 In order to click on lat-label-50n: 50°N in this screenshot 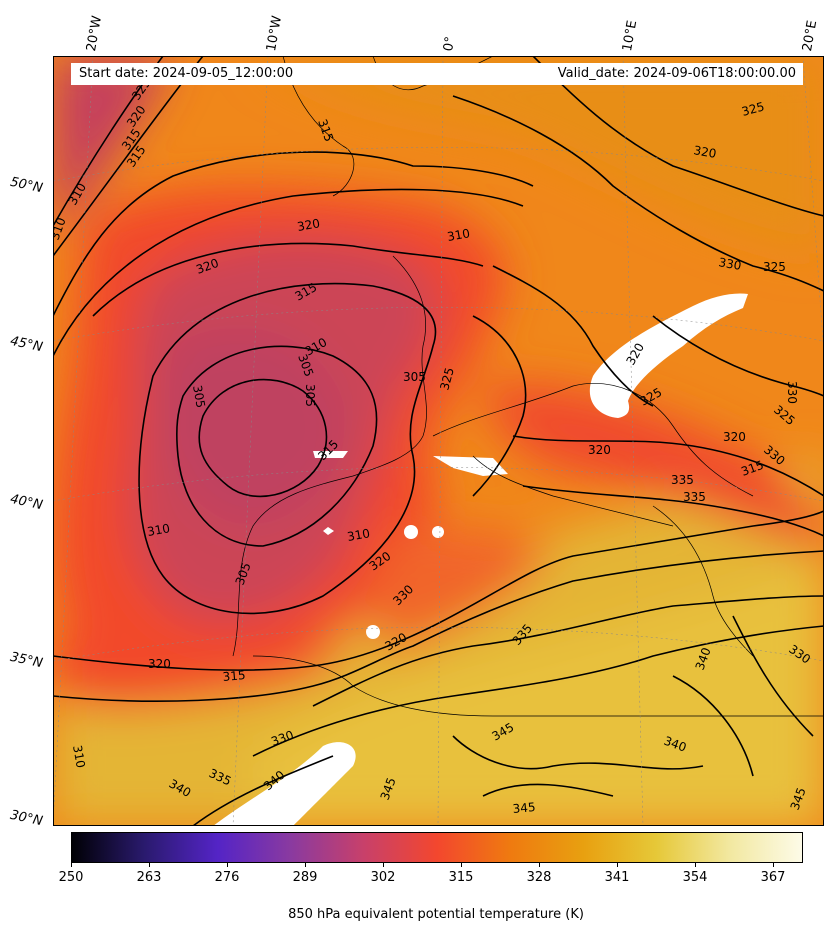, I will do `click(26, 185)`.